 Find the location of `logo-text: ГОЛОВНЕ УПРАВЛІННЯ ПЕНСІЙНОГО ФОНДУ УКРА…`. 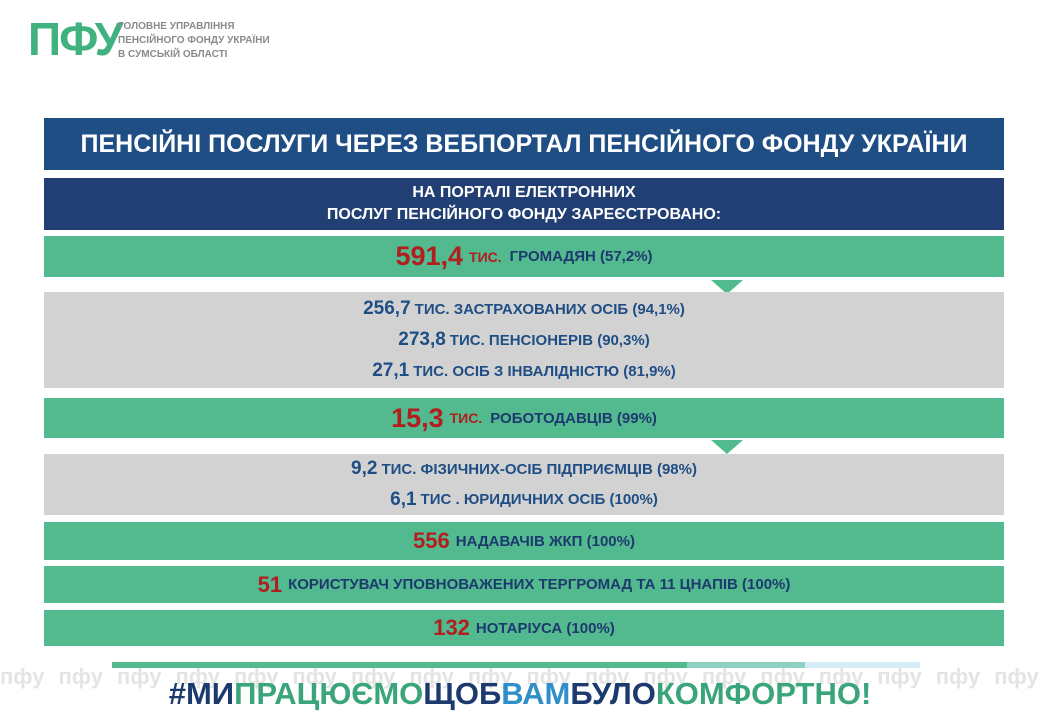

logo-text: ГОЛОВНЕ УПРАВЛІННЯ ПЕНСІЙНОГО ФОНДУ УКРА… is located at coordinates (194, 41).